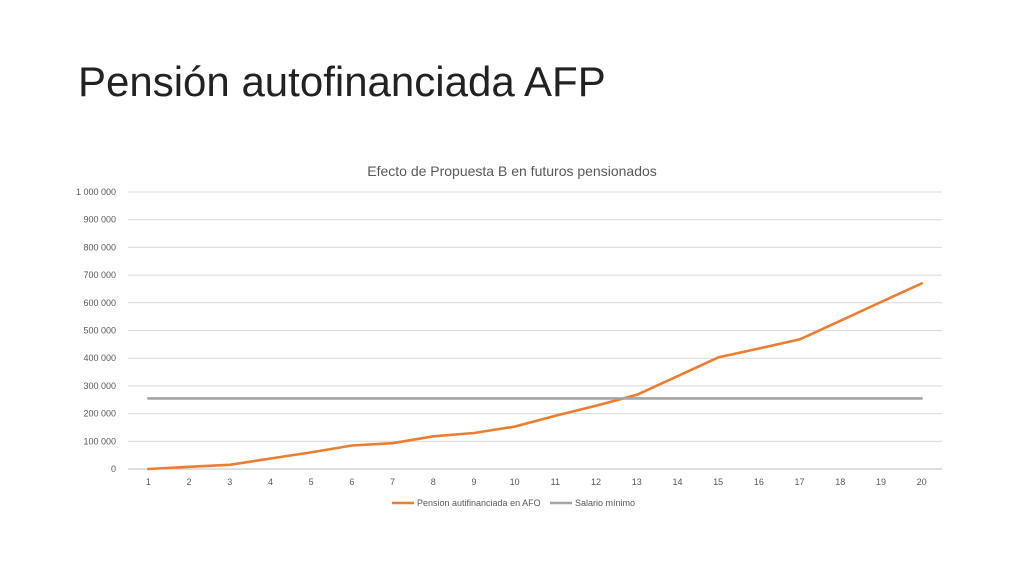 This screenshot has width=1024, height=576. I want to click on x-tick-label: 19, so click(881, 482).